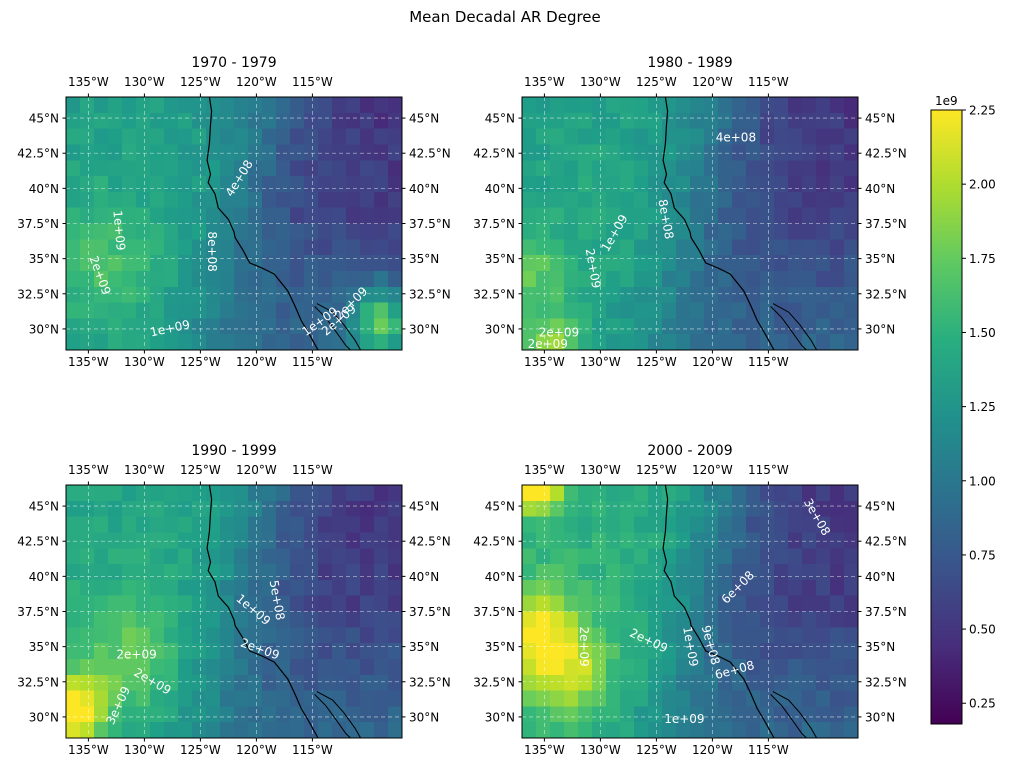 This screenshot has width=1011, height=769. What do you see at coordinates (44, 189) in the screenshot?
I see `lat-tick-label-left: 40°N` at bounding box center [44, 189].